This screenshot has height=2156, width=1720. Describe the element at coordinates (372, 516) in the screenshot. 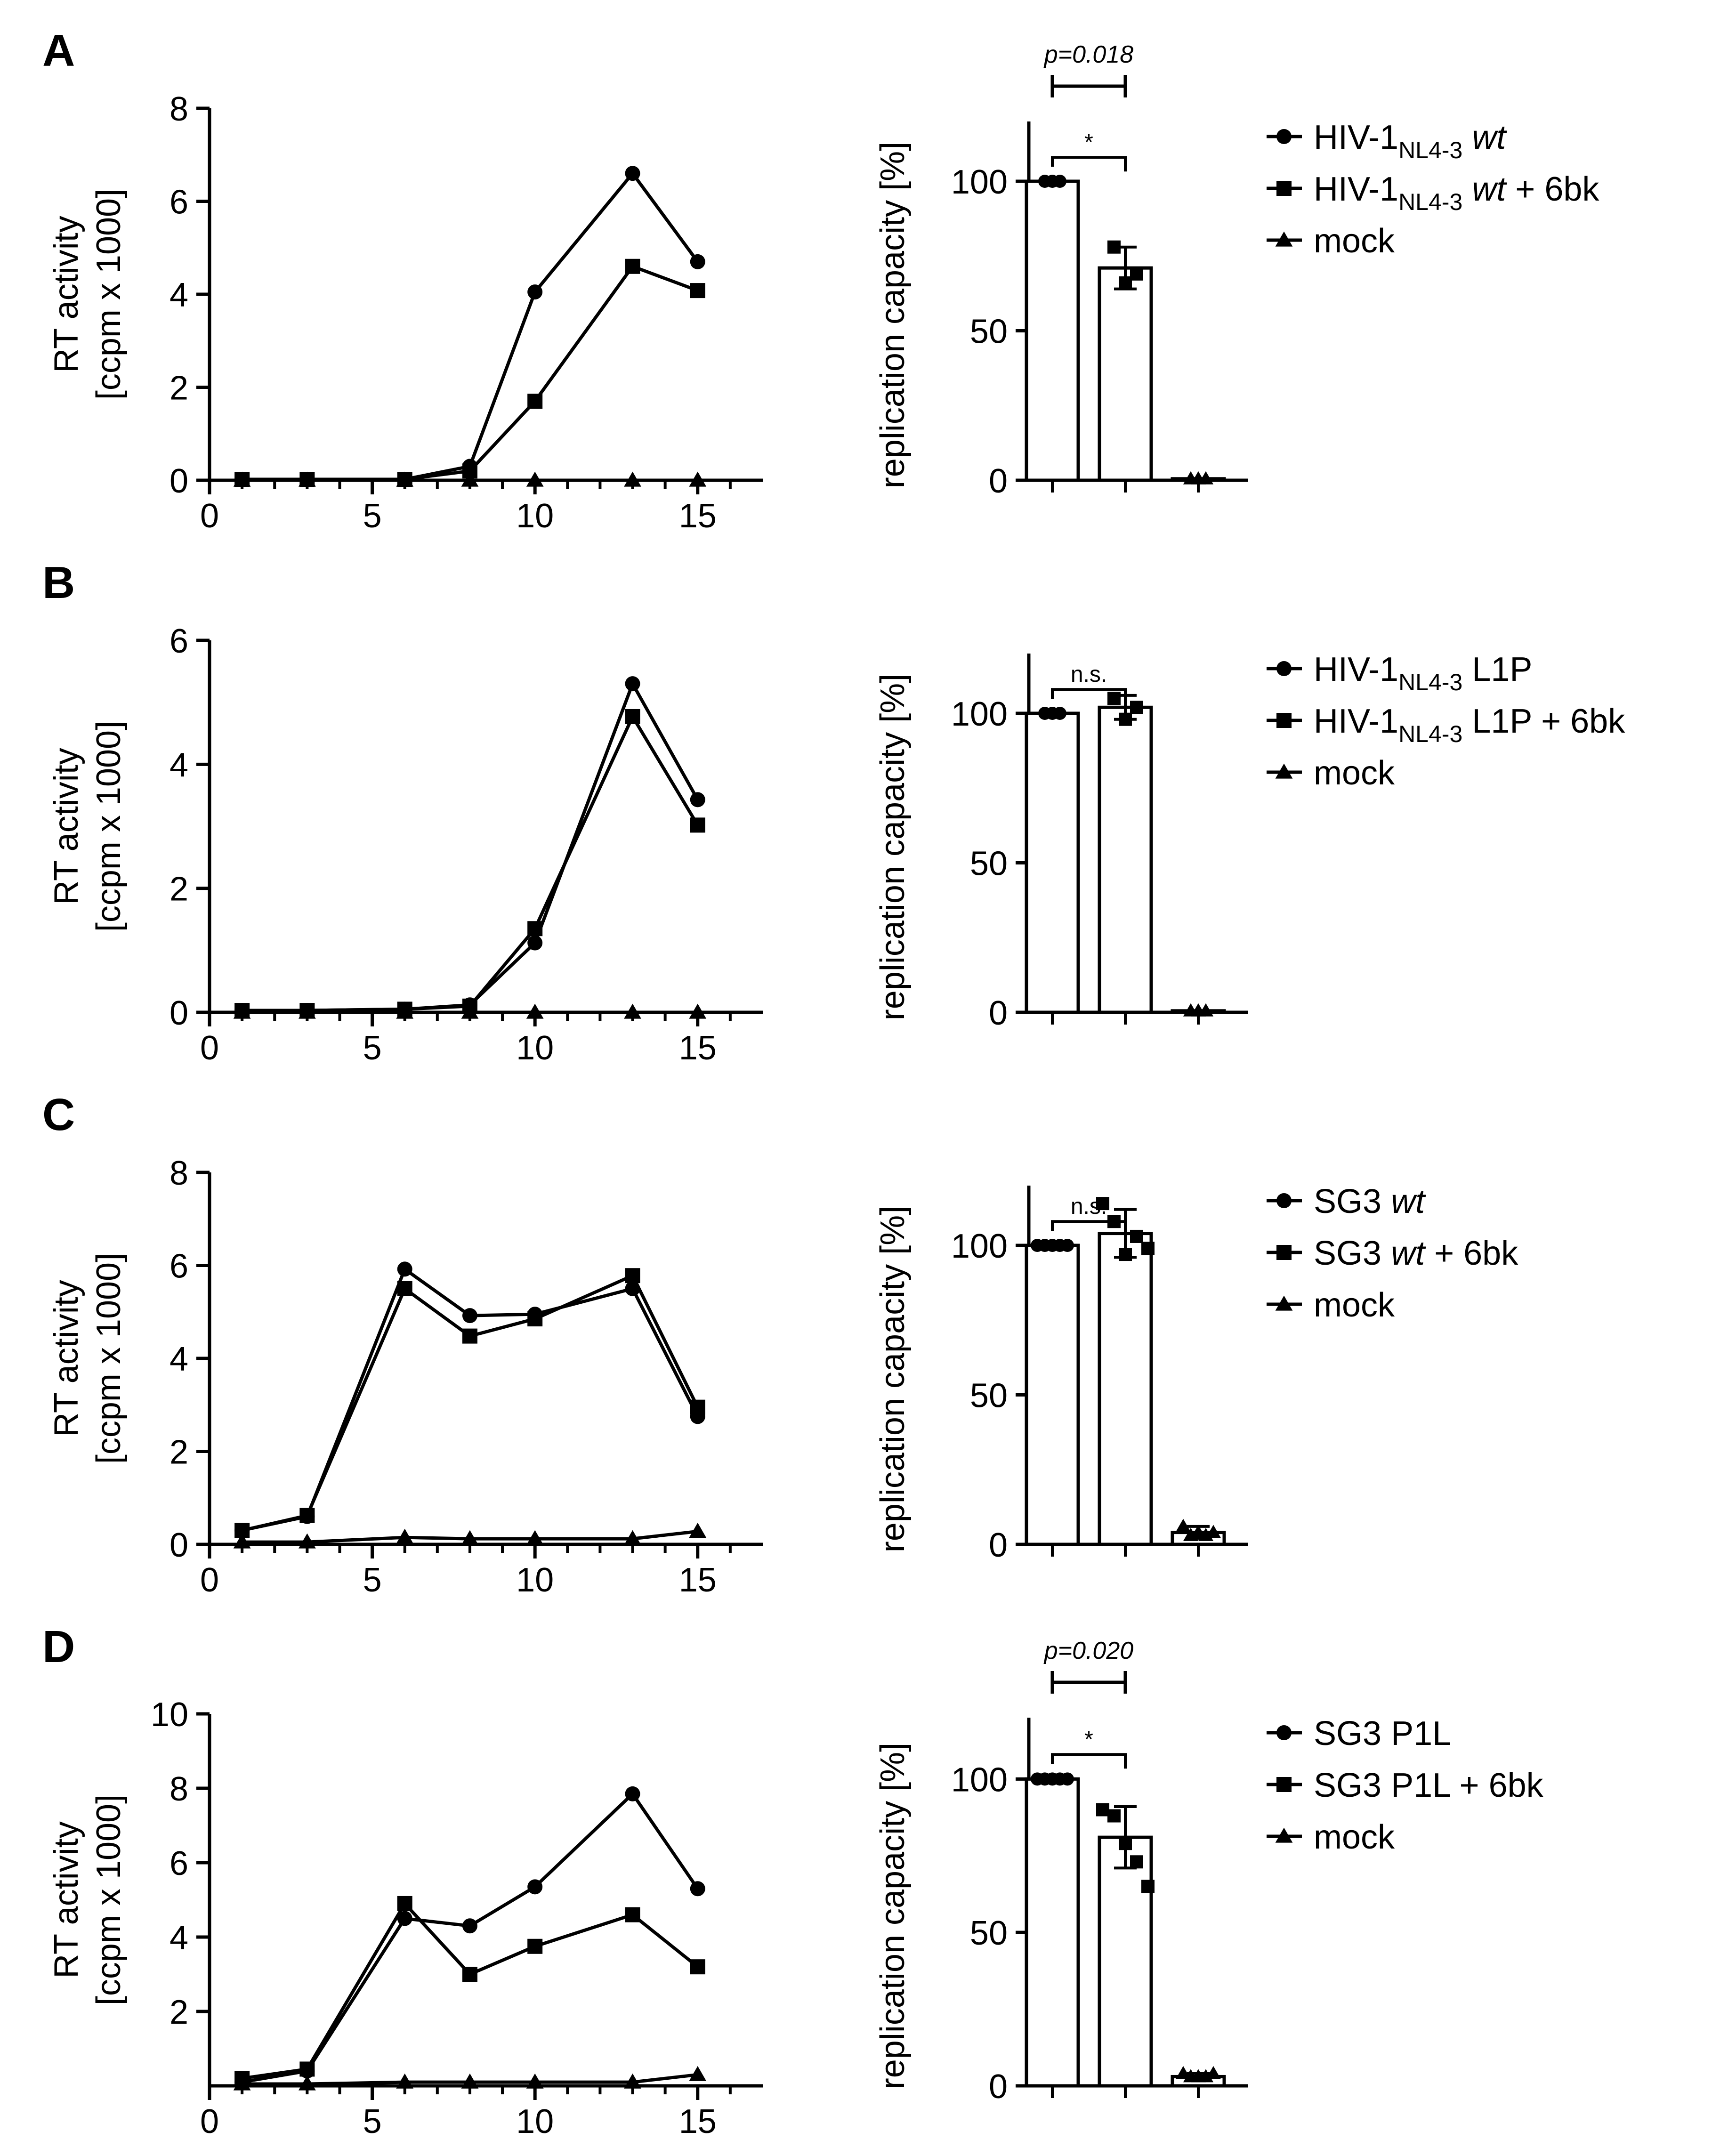

I see `x-tick-label: 5` at that location.